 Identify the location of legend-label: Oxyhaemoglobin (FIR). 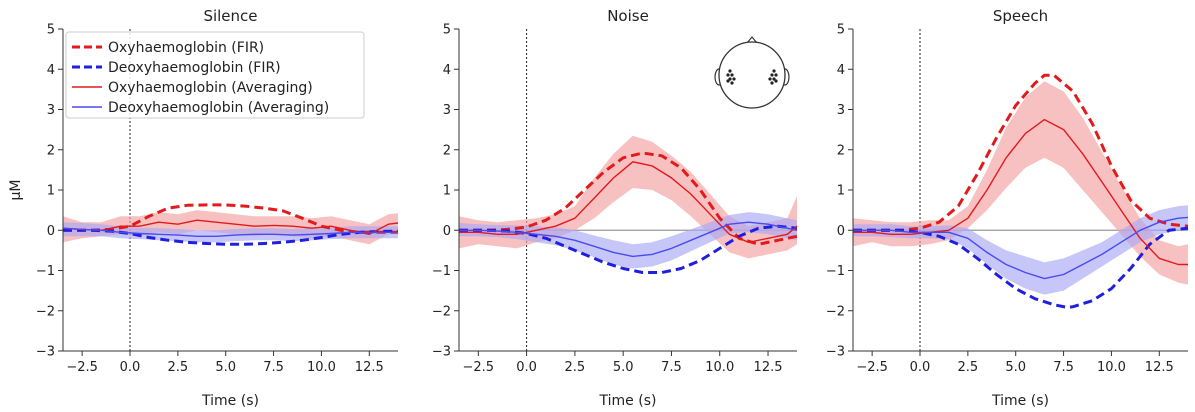
(186, 48).